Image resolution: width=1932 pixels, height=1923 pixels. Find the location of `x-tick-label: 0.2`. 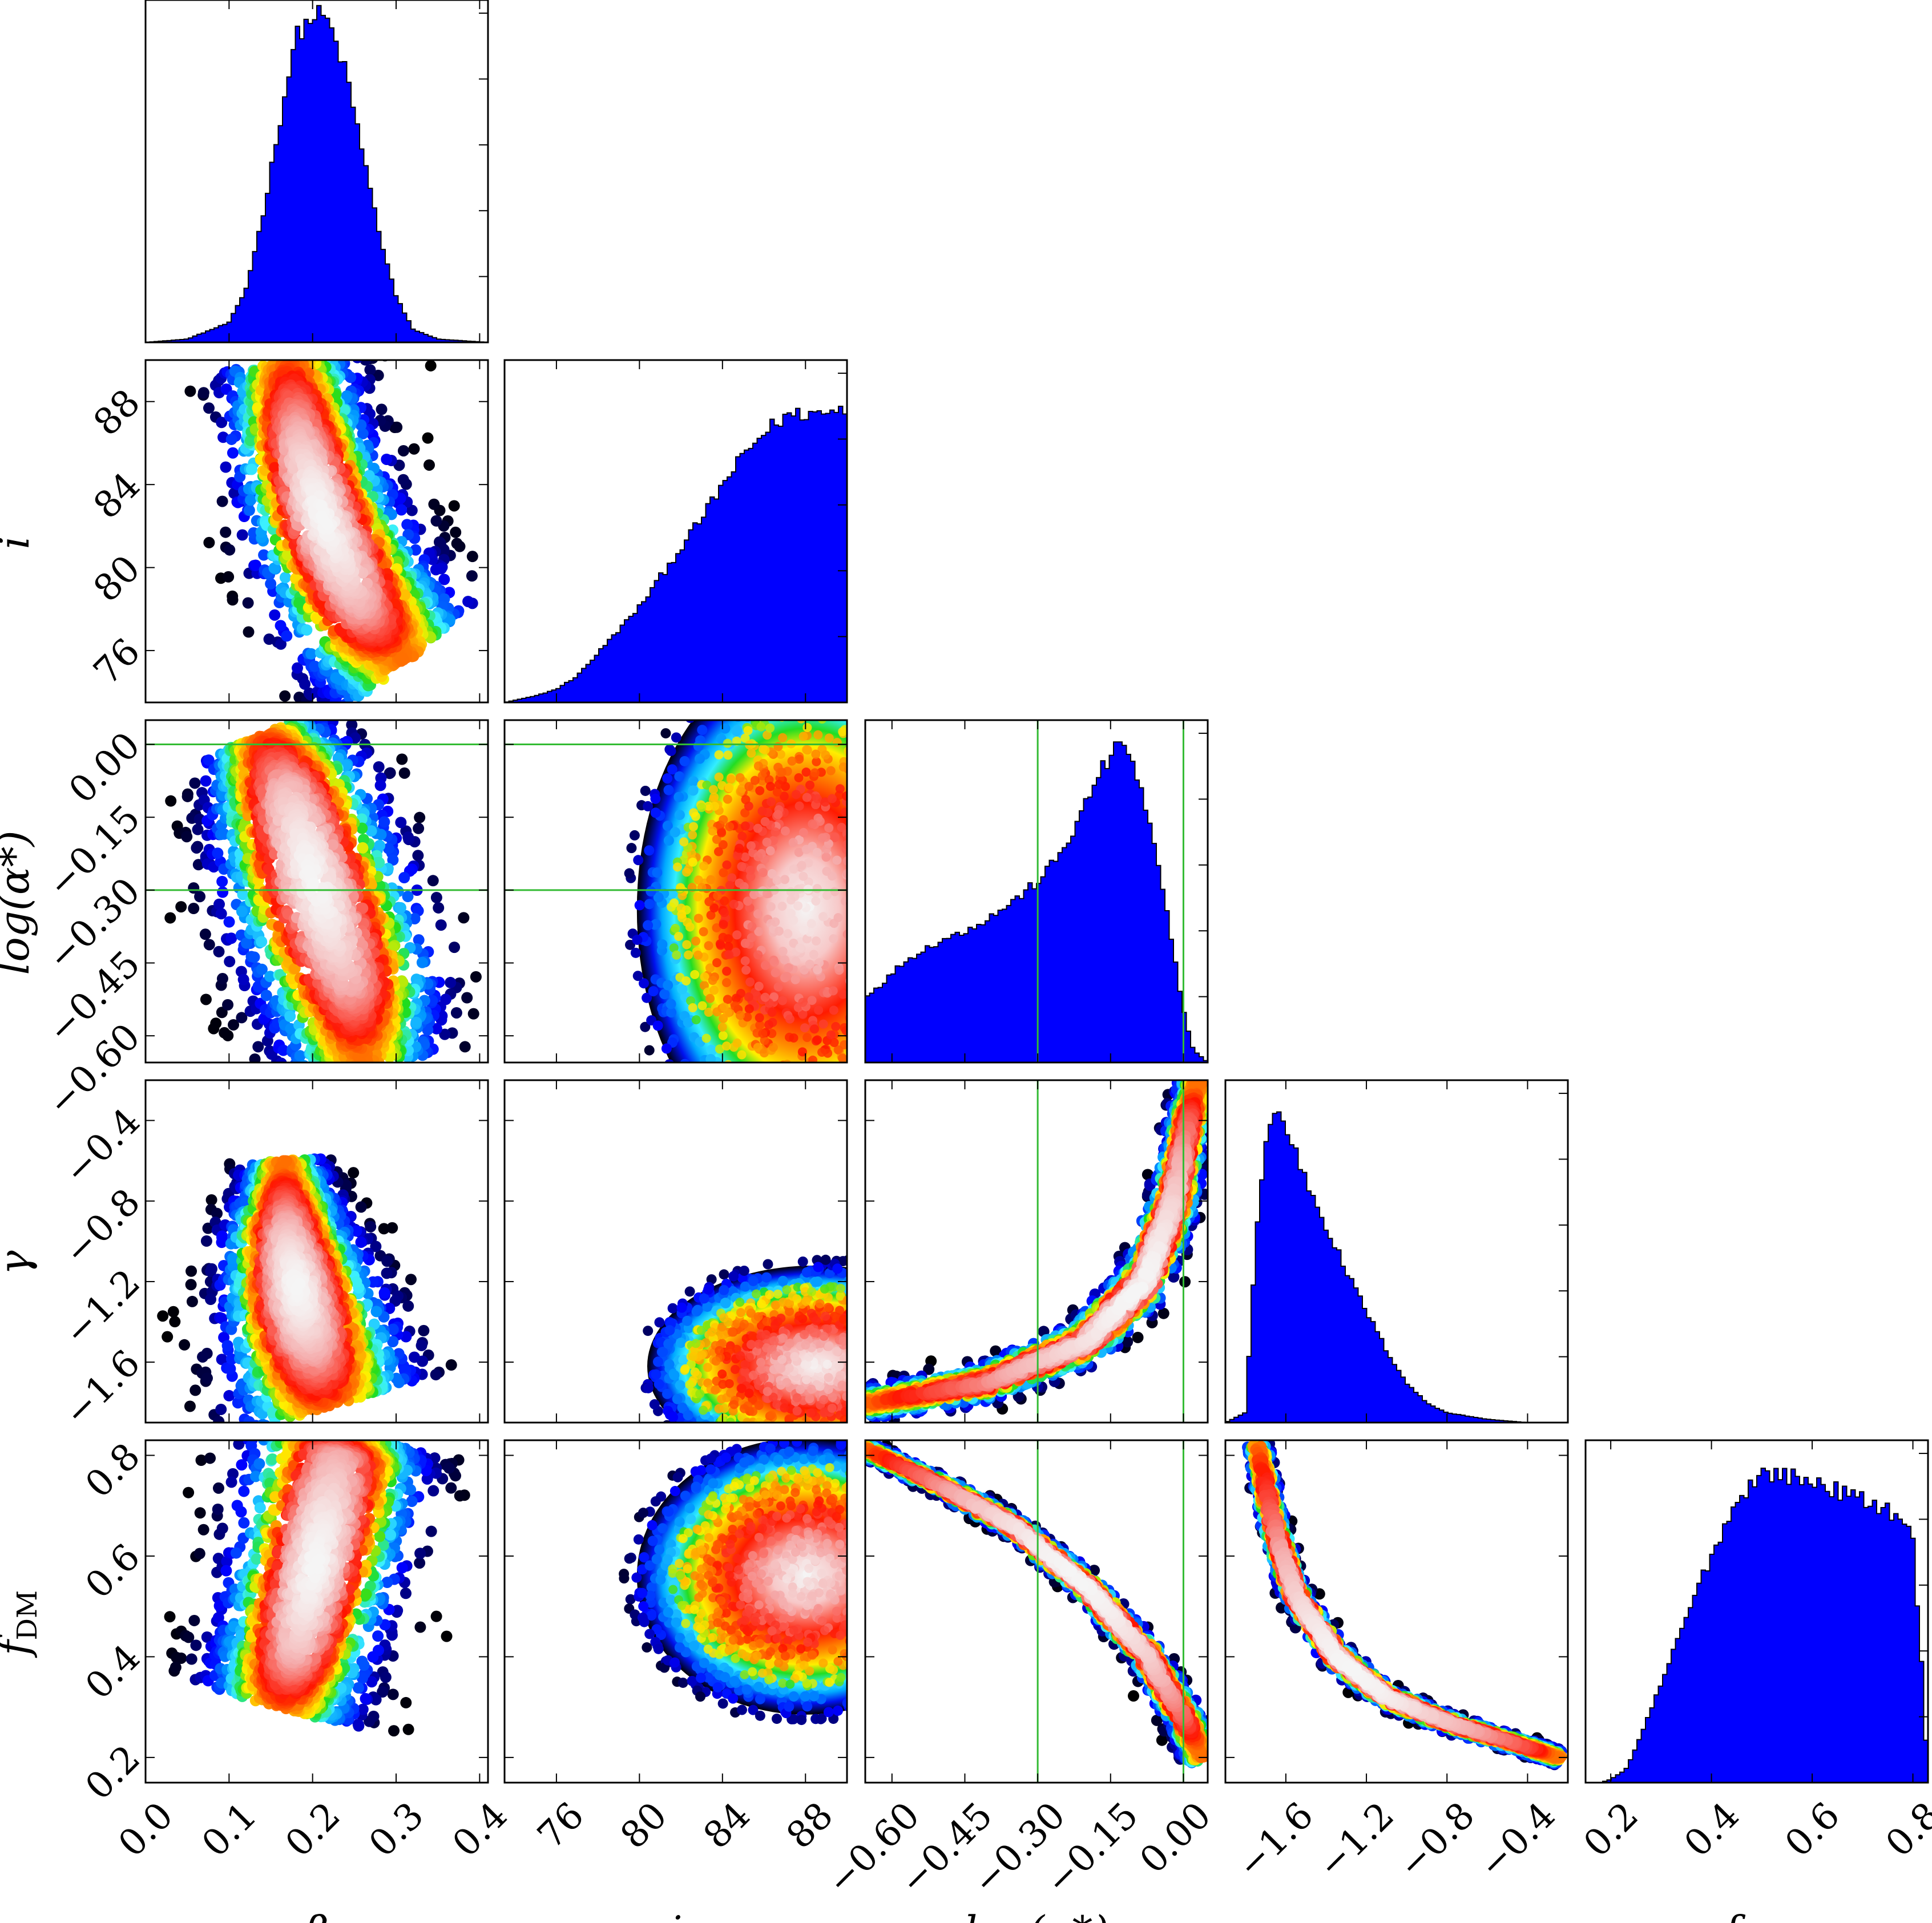

x-tick-label: 0.2 is located at coordinates (1612, 1830).